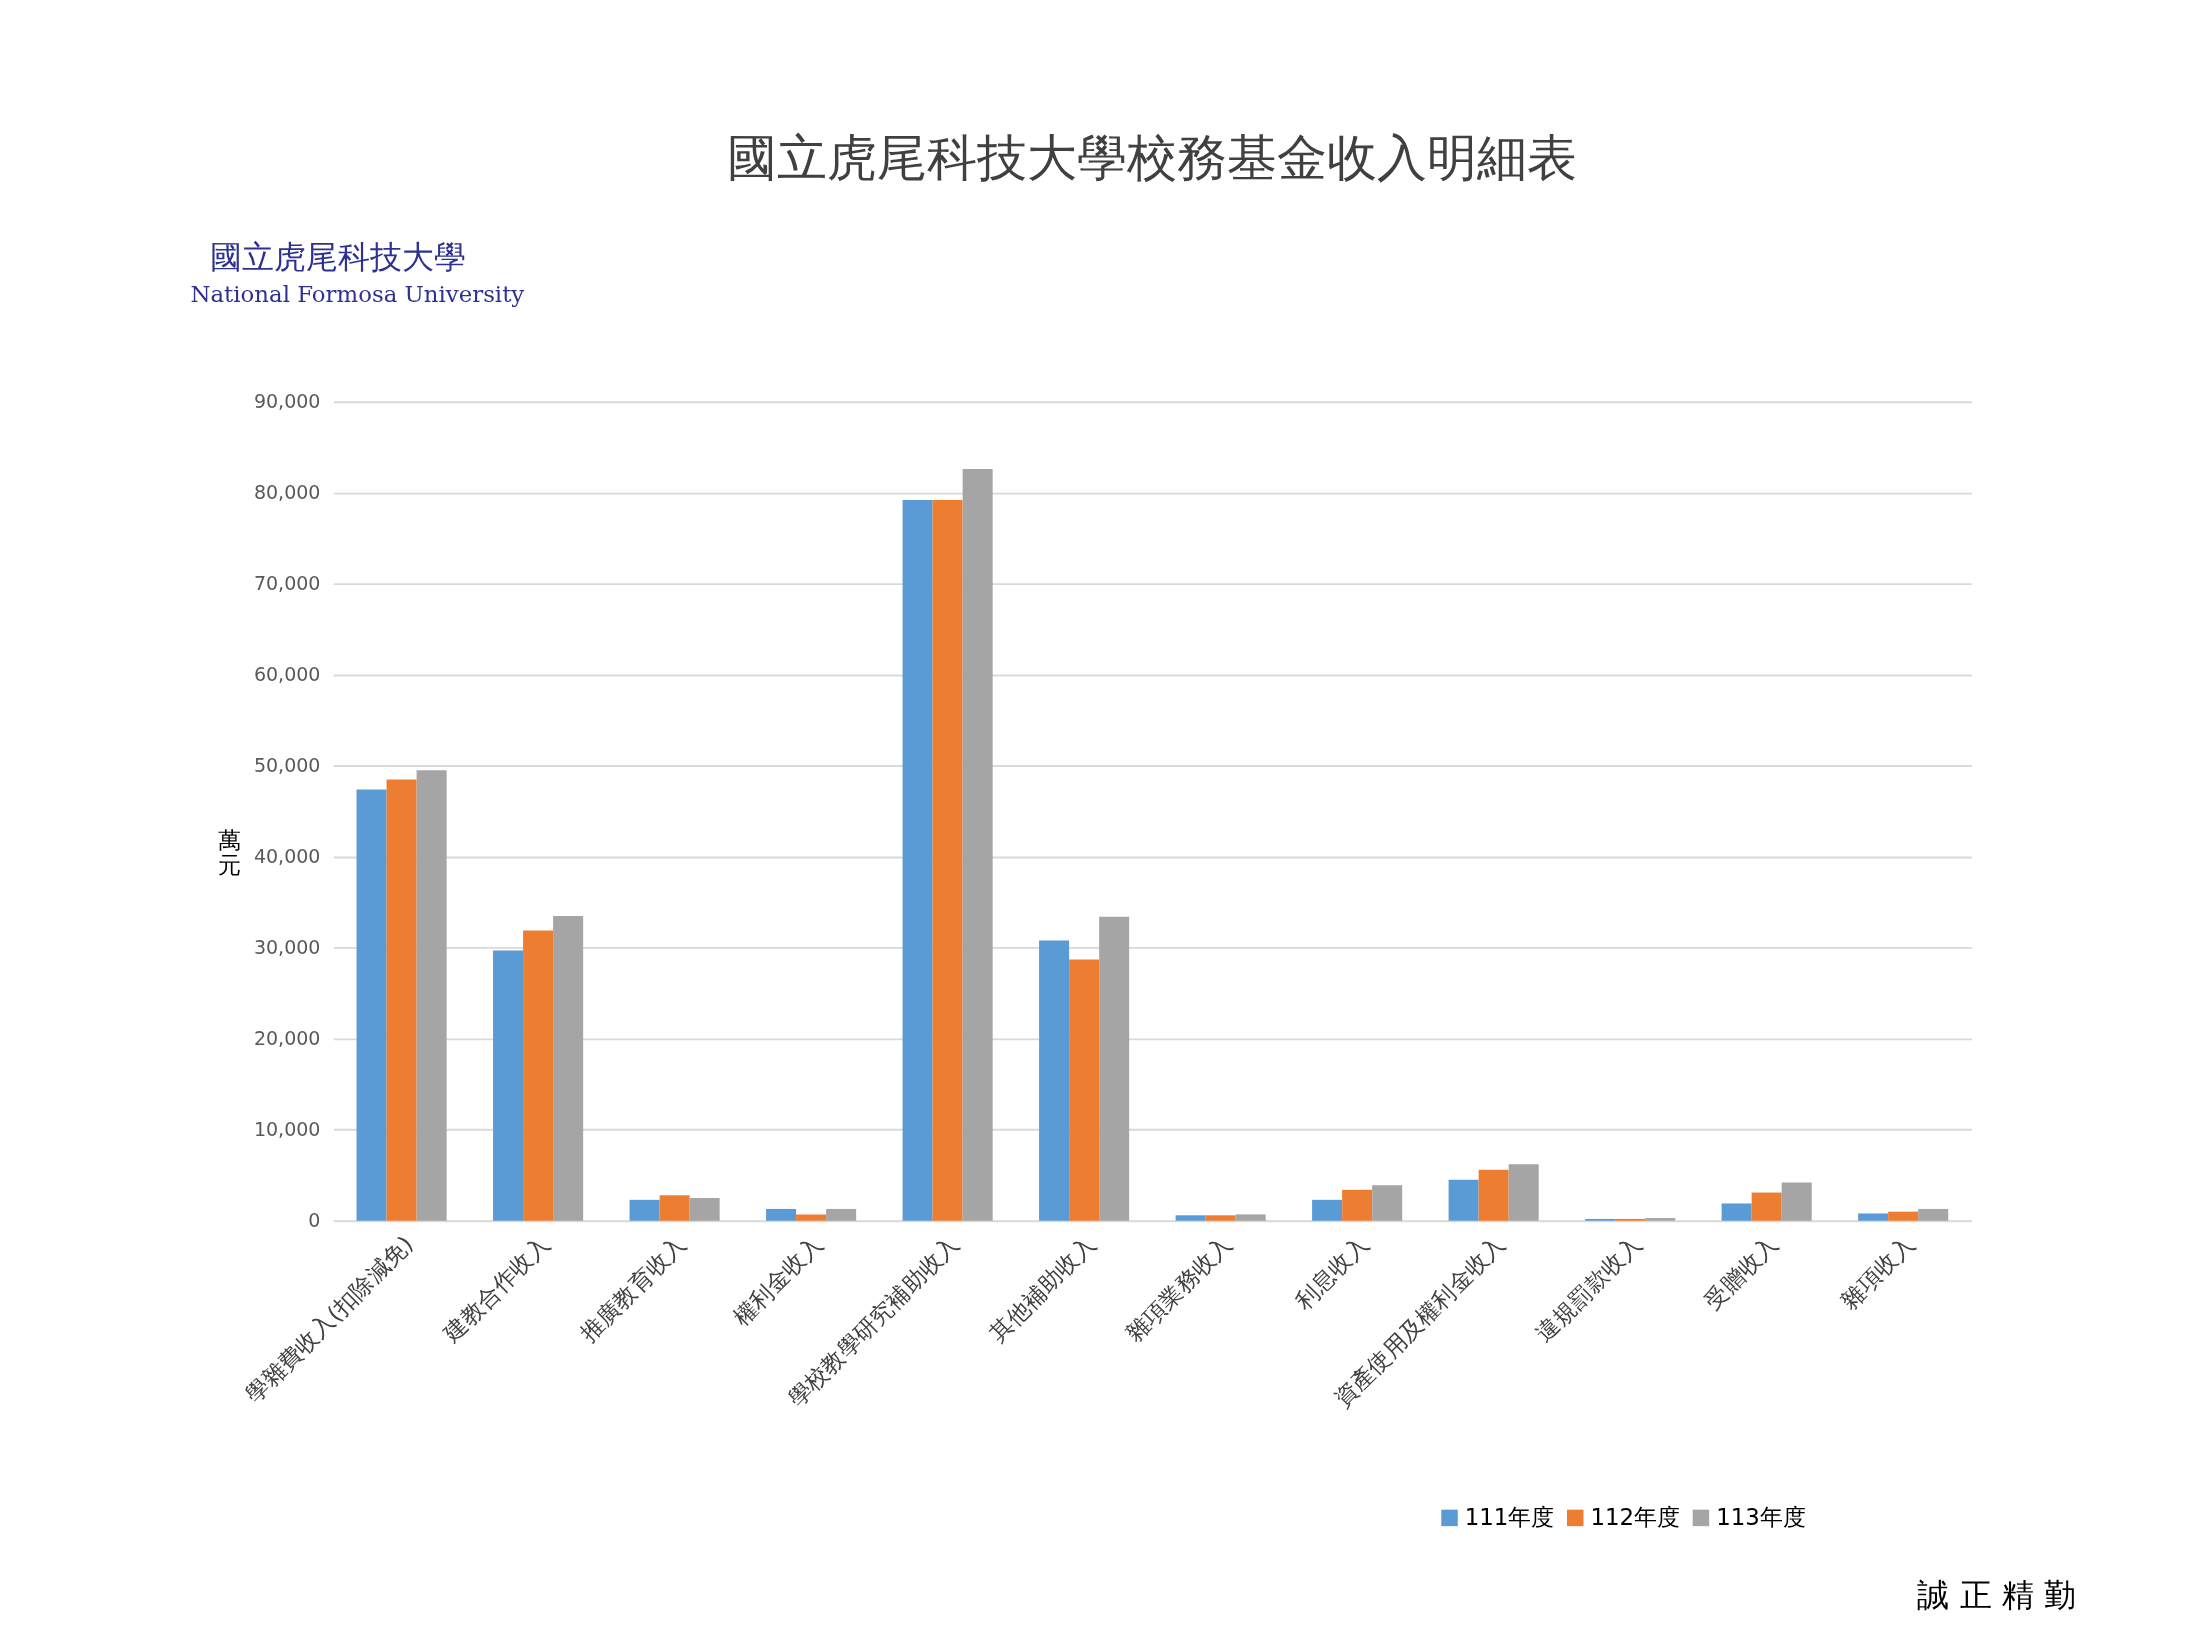  I want to click on x-tick-label: 違規罰款收入, so click(1588, 1288).